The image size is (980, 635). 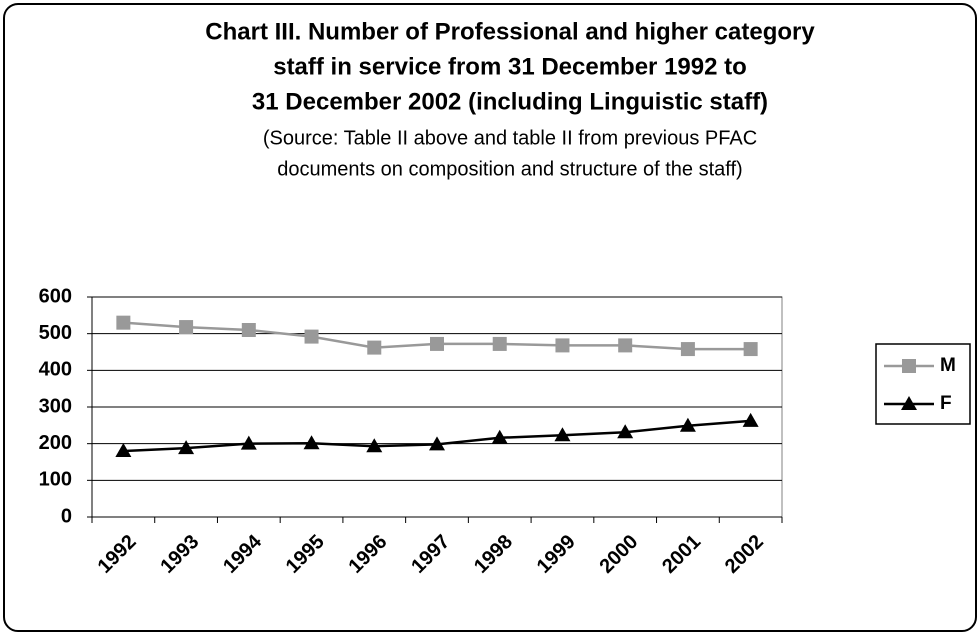 What do you see at coordinates (66, 516) in the screenshot?
I see `y-tick-label: 0` at bounding box center [66, 516].